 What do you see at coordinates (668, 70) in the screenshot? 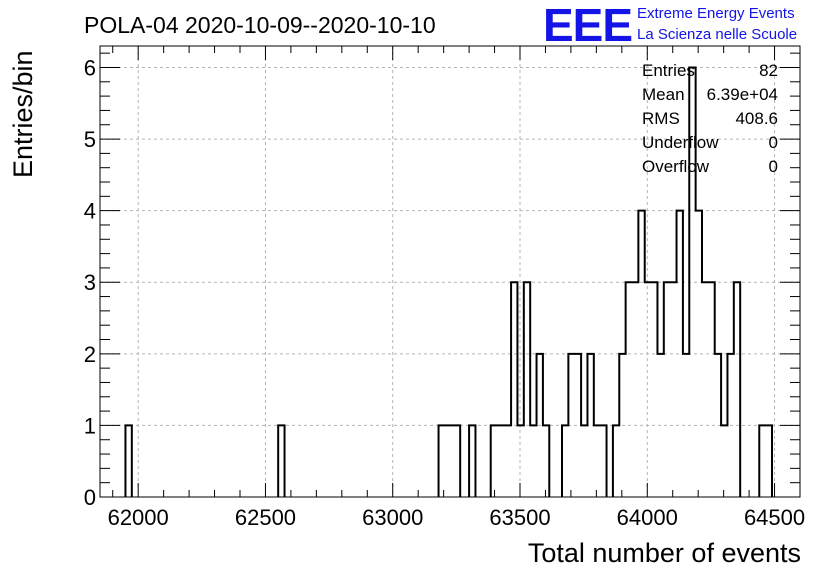
I see `stat-label: Entries` at bounding box center [668, 70].